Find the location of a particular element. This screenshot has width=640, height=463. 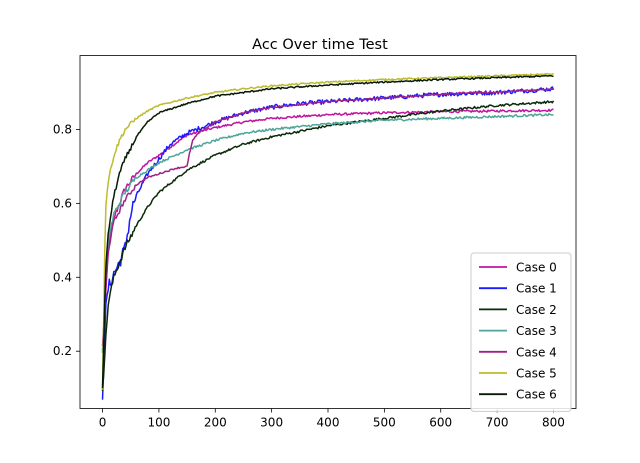

x-tick-label: 400 is located at coordinates (328, 423).